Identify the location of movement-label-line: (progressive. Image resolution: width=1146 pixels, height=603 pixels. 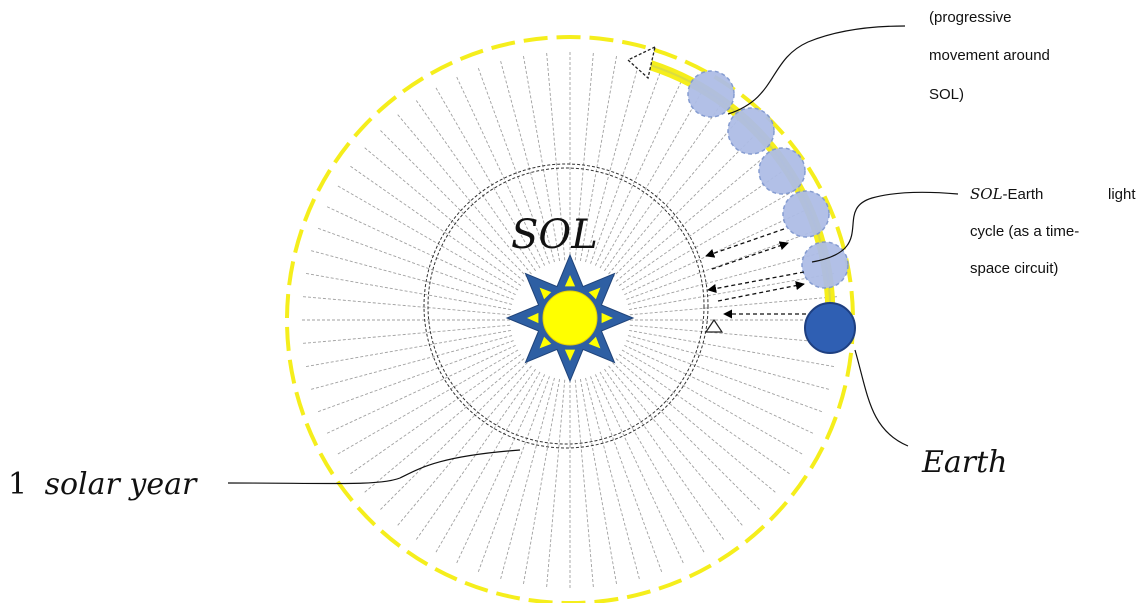
(970, 17).